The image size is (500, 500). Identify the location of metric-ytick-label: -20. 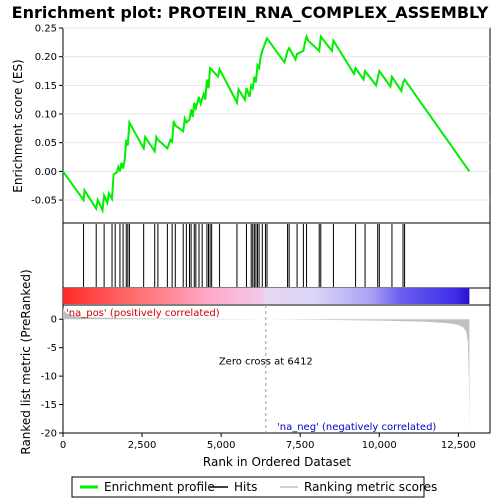
(49, 434).